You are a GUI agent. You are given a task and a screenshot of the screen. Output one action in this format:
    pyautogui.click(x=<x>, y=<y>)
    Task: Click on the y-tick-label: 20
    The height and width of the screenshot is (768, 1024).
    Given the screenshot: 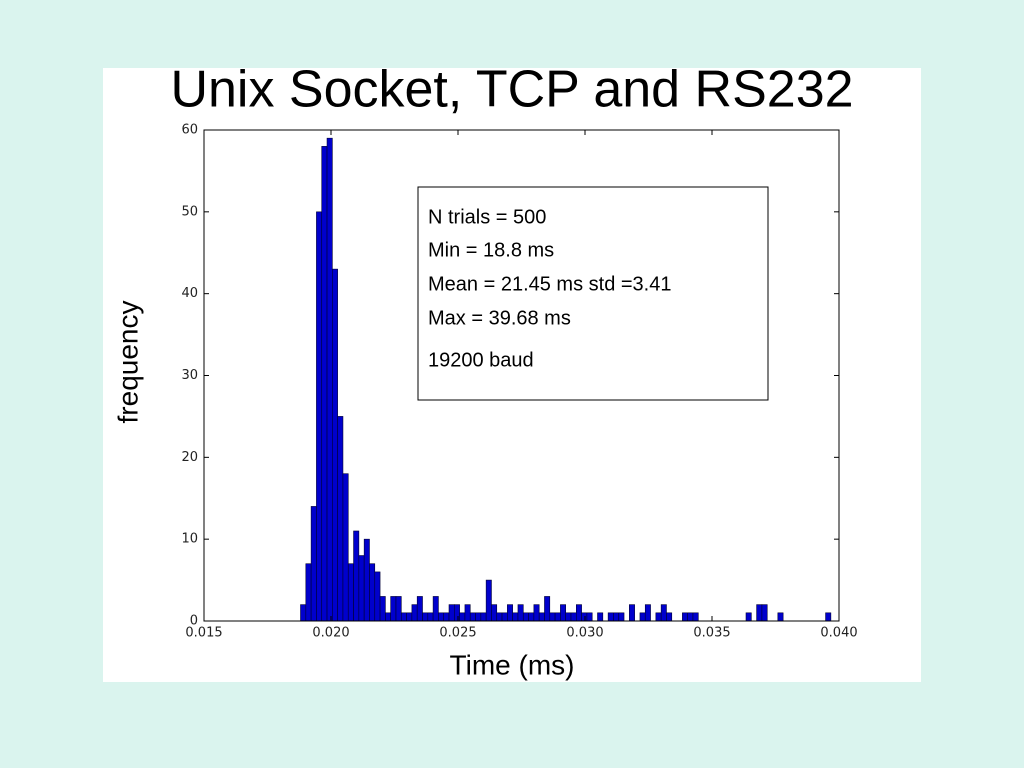 What is the action you would take?
    pyautogui.click(x=189, y=457)
    